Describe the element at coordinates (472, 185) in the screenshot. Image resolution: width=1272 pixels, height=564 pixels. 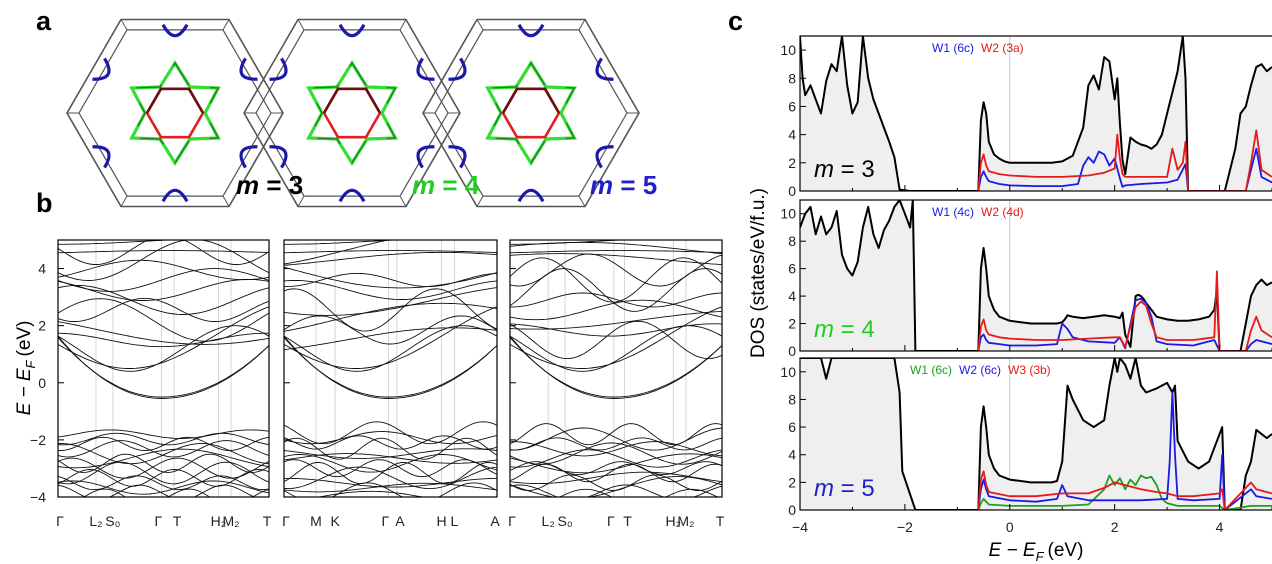
I see `m-value: 4` at that location.